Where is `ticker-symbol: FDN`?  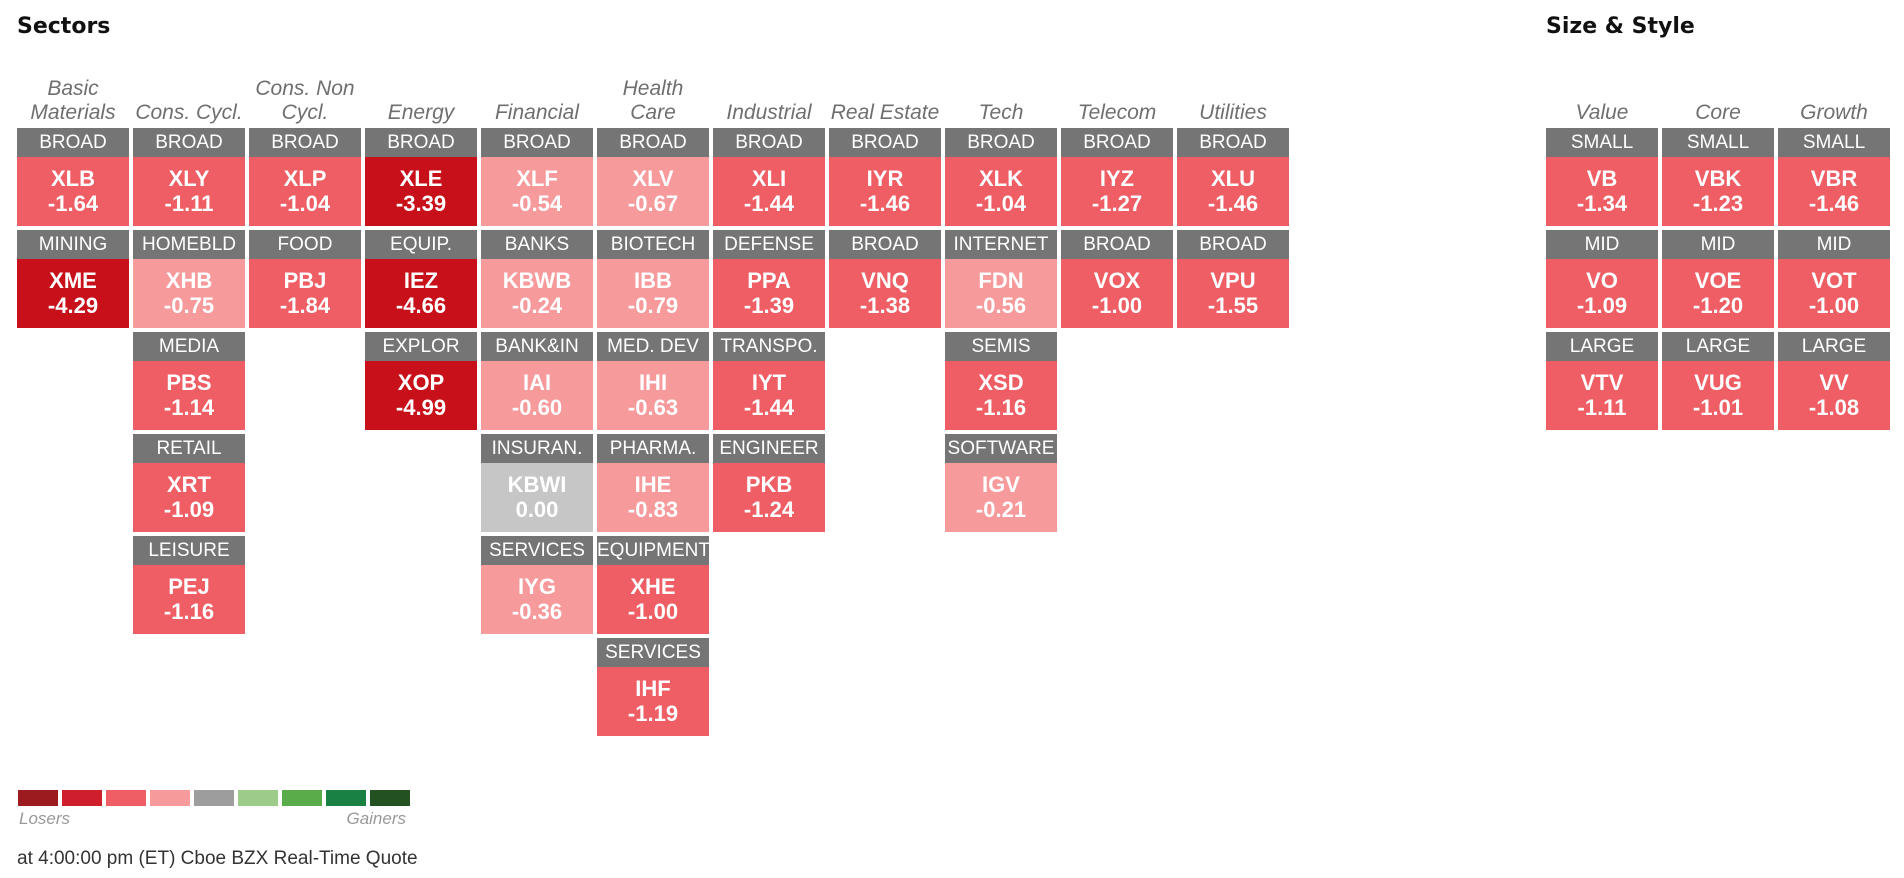
ticker-symbol: FDN is located at coordinates (1001, 280).